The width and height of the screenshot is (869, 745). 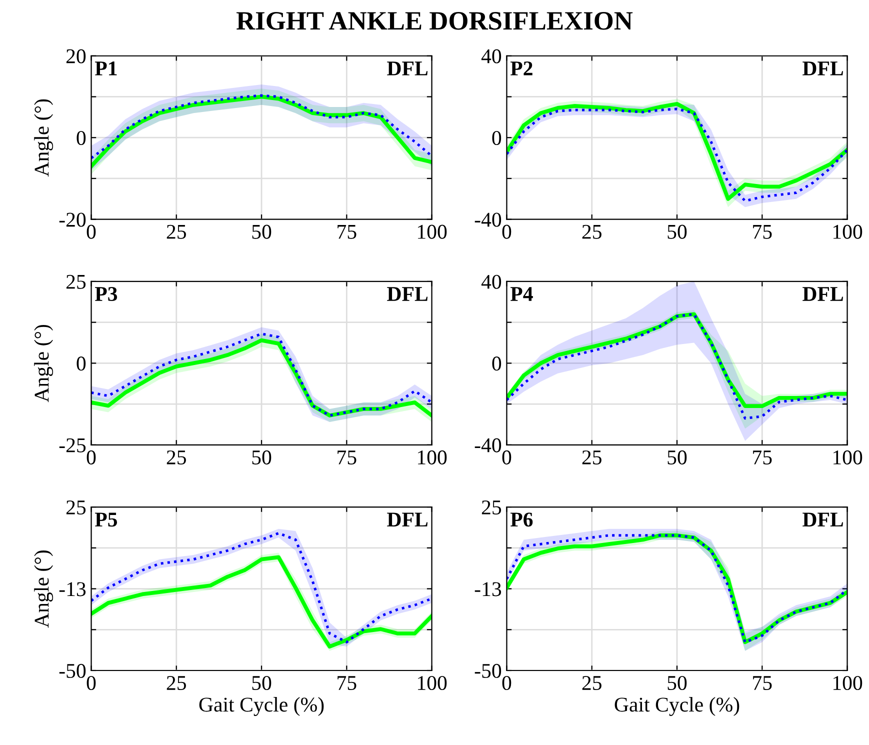 I want to click on annotation: P5, so click(x=106, y=519).